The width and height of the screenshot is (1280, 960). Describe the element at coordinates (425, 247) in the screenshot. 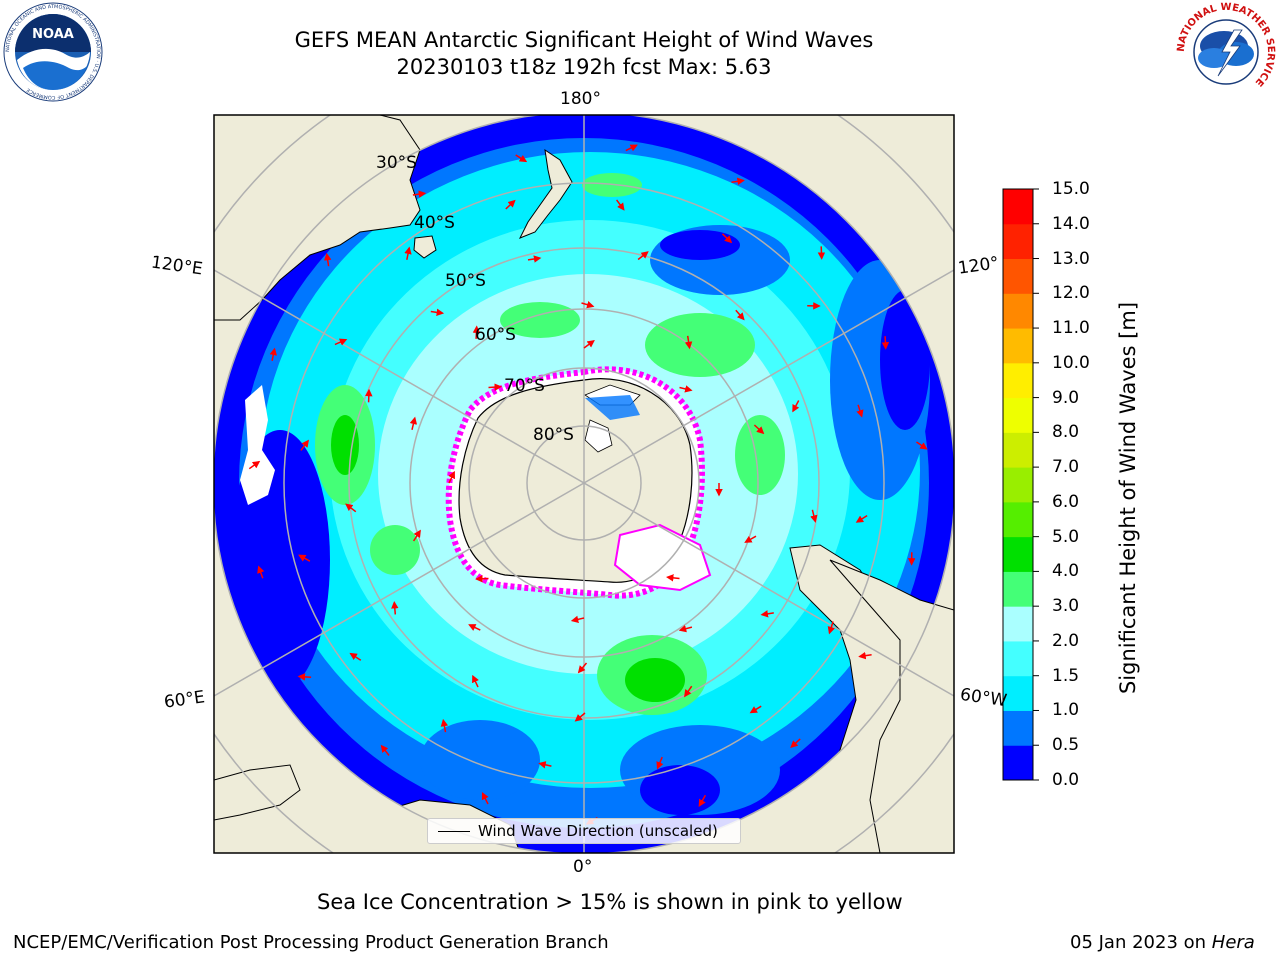

I see `tasmania` at that location.